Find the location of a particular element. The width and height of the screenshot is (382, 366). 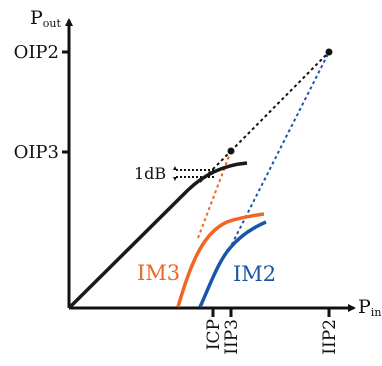

im2-curve is located at coordinates (232, 264).